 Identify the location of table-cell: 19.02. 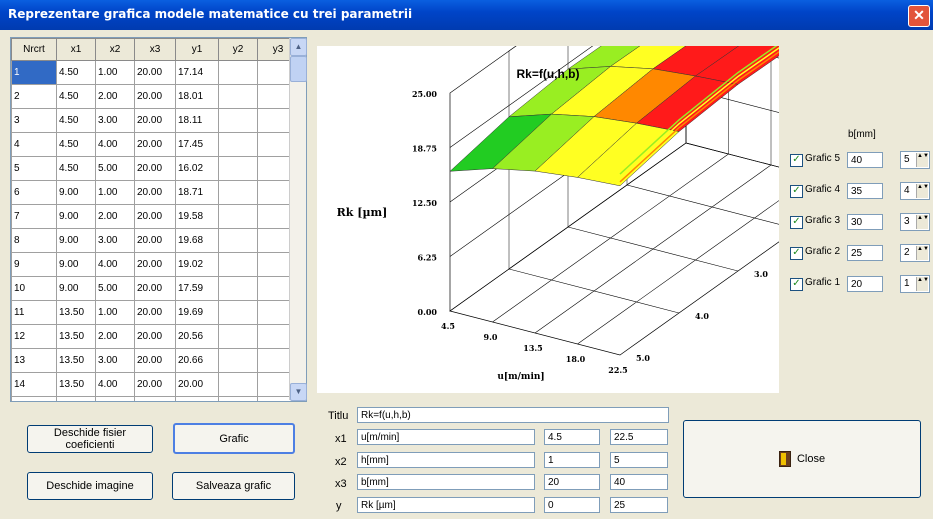
(197, 264).